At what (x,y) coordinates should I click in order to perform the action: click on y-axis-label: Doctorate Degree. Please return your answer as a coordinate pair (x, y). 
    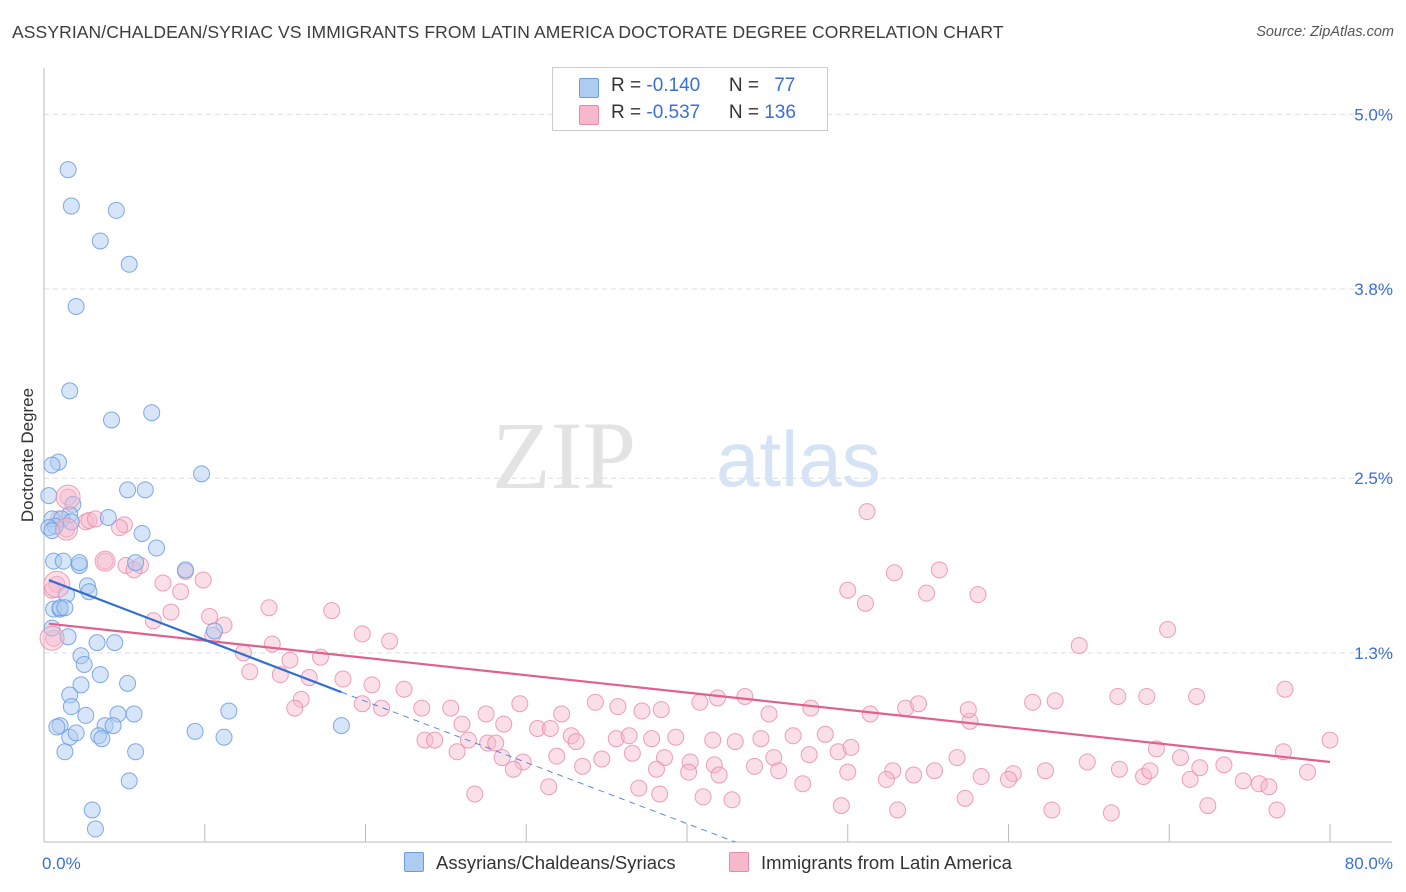
    Looking at the image, I should click on (27, 455).